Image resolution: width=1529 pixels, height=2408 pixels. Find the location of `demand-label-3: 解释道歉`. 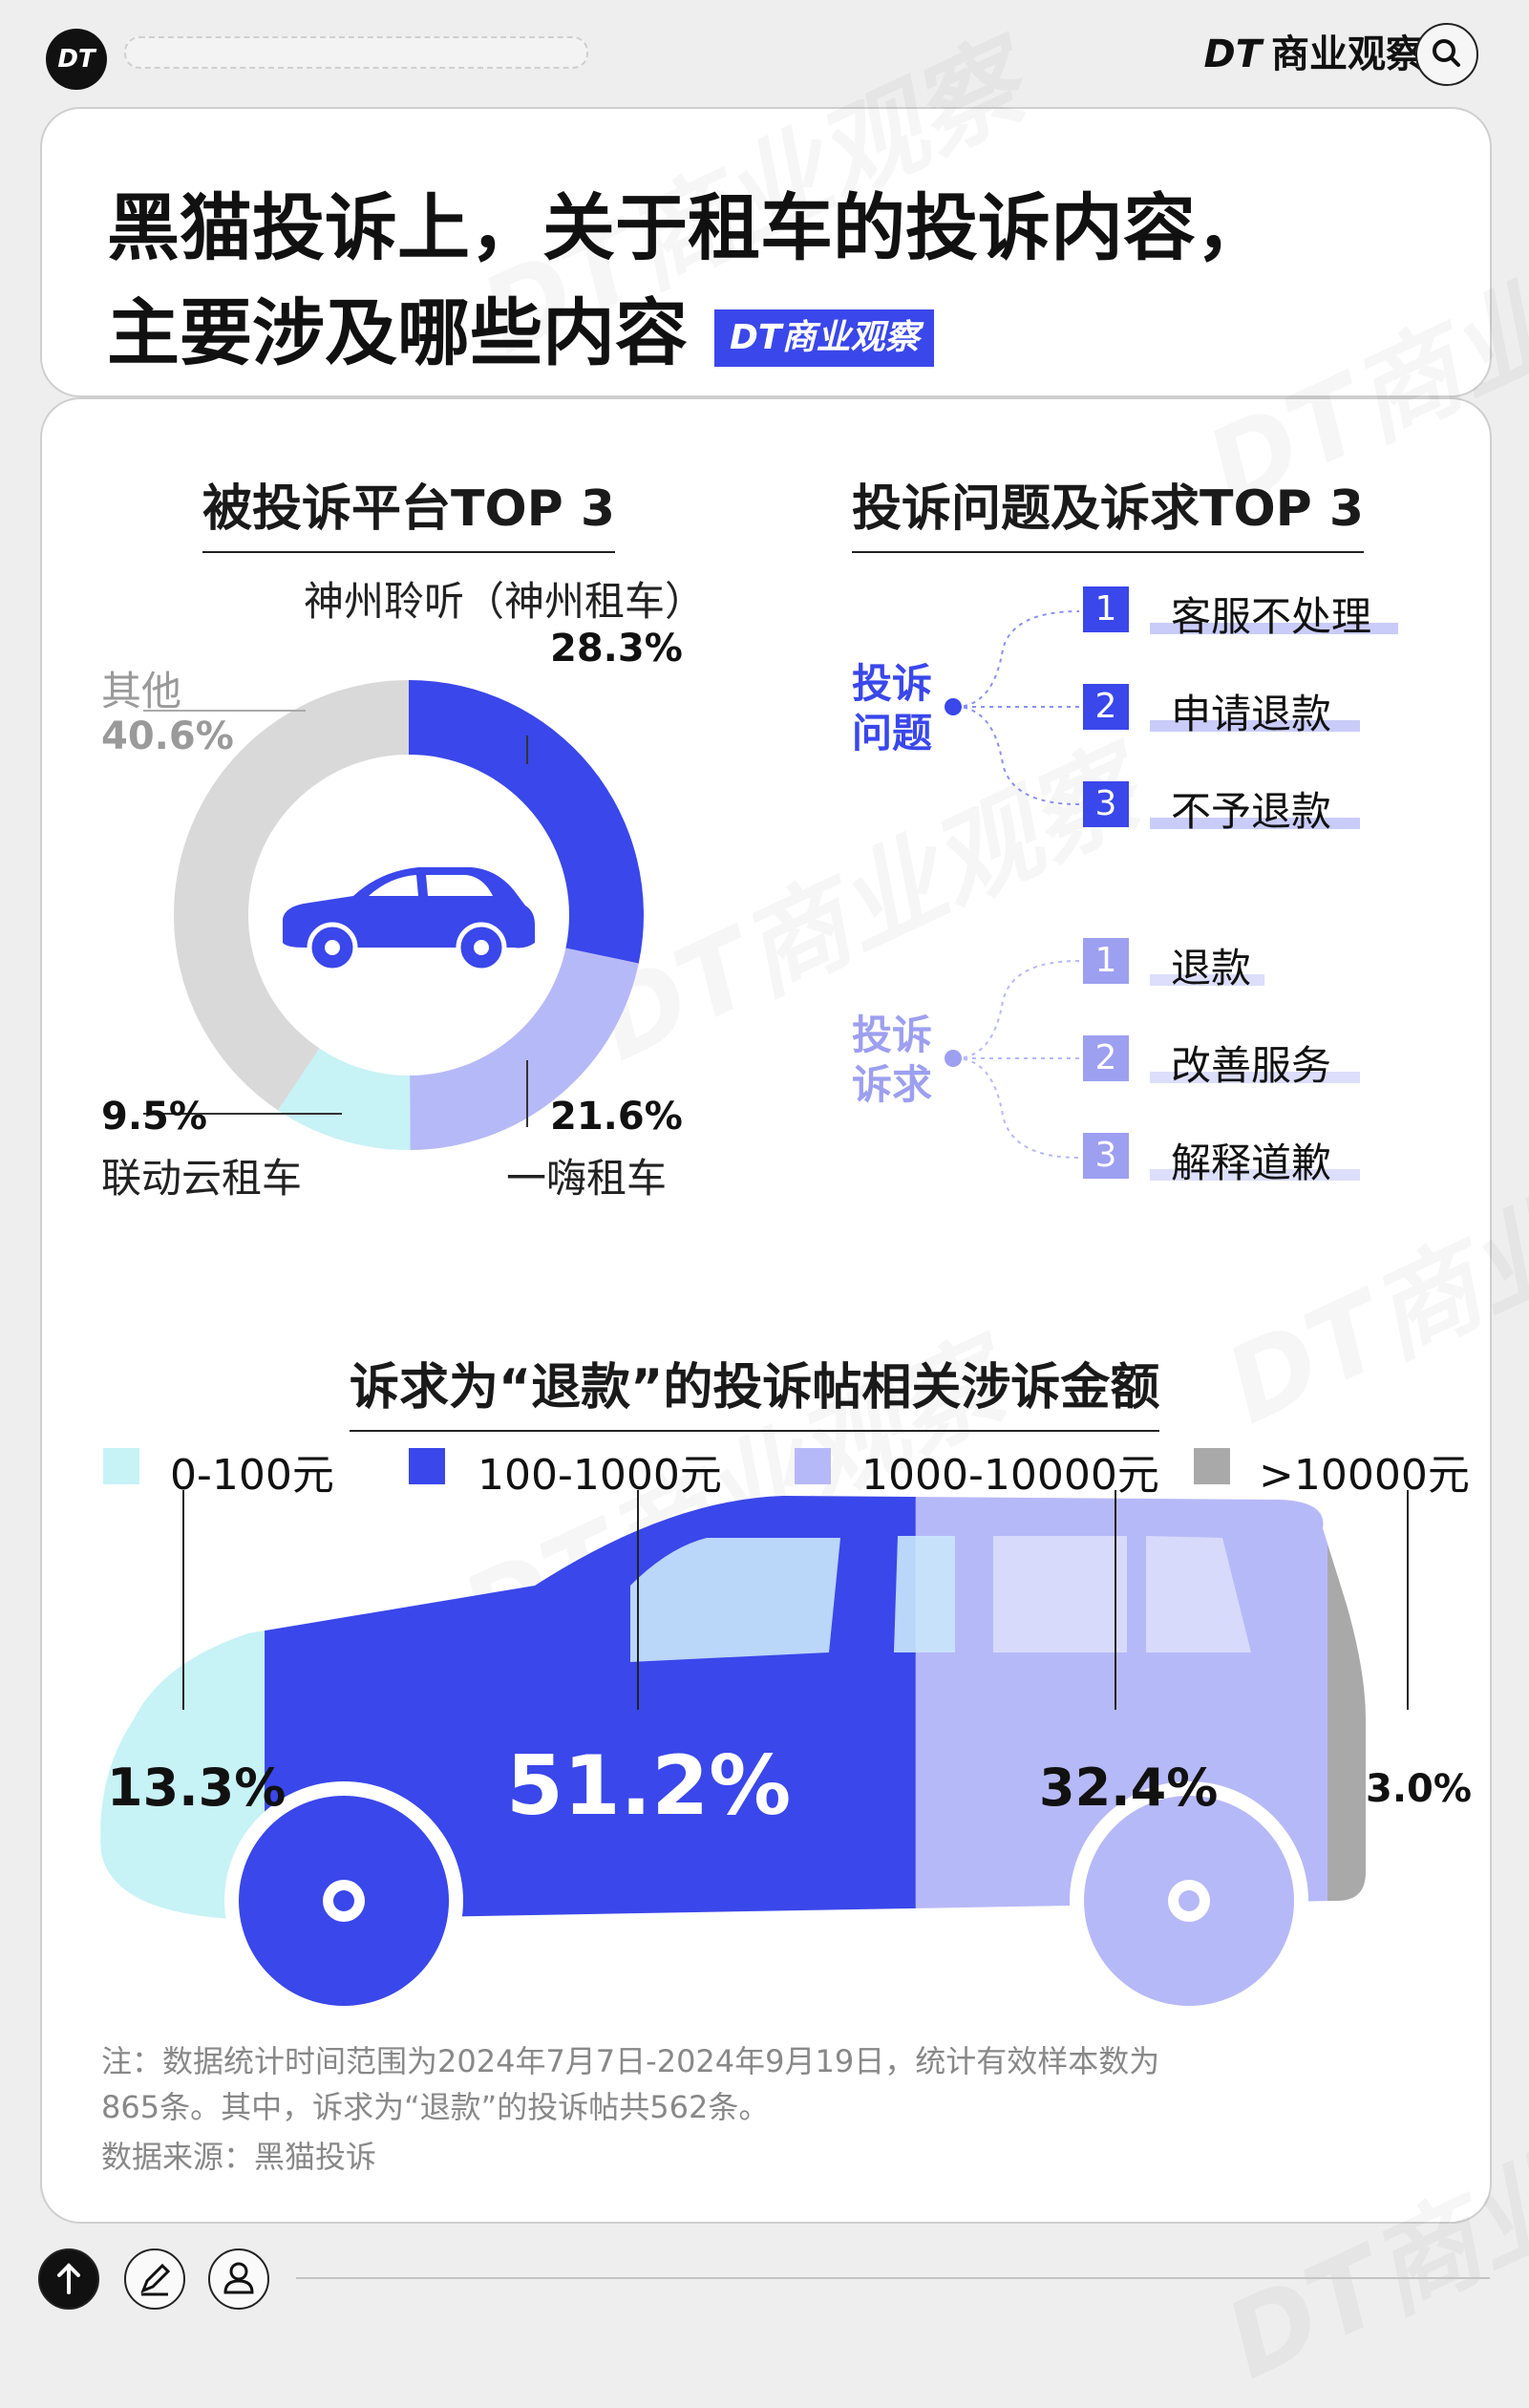

demand-label-3: 解释道歉 is located at coordinates (1252, 1163).